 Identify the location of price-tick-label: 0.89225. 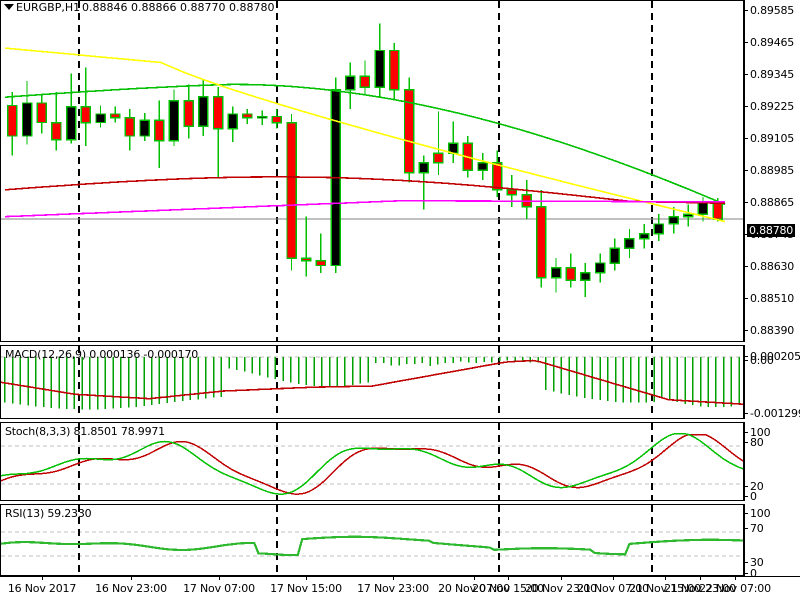
(772, 106).